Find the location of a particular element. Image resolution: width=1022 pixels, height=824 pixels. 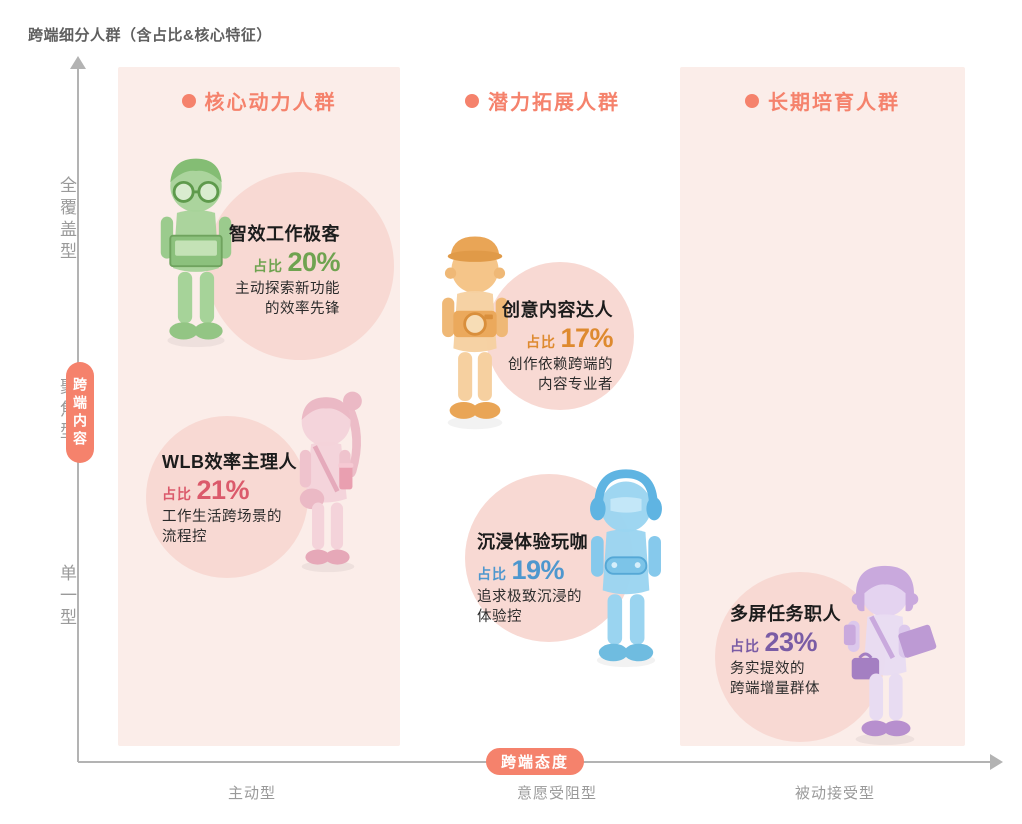

share-percent: 17% is located at coordinates (586, 338).